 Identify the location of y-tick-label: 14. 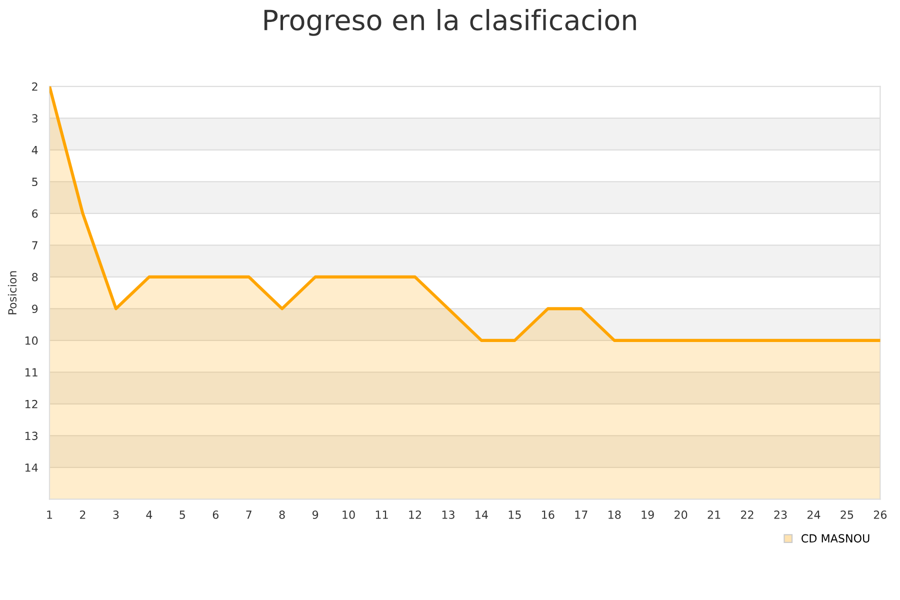
(31, 468).